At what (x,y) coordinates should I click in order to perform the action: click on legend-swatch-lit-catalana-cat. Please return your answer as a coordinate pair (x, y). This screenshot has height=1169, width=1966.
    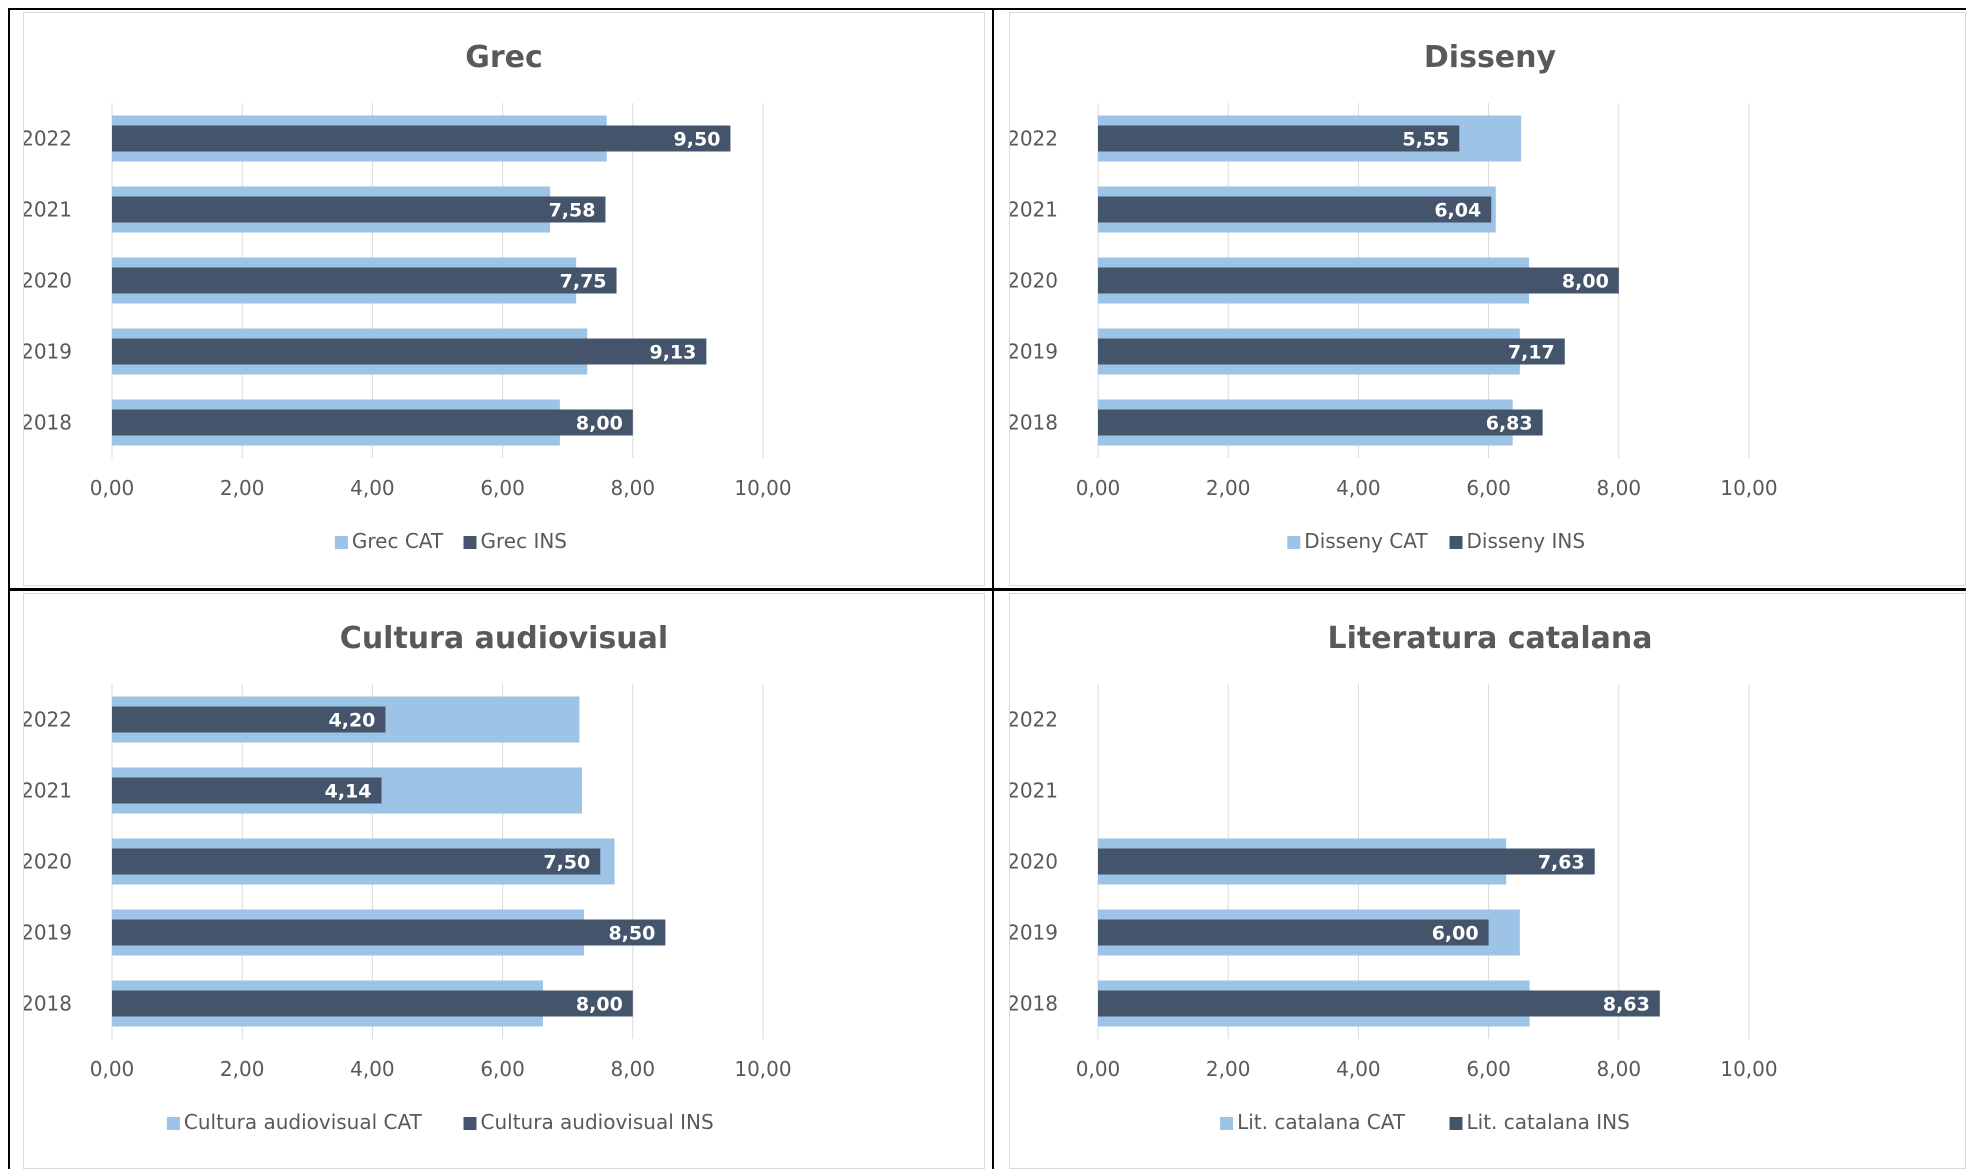
    Looking at the image, I should click on (1227, 1123).